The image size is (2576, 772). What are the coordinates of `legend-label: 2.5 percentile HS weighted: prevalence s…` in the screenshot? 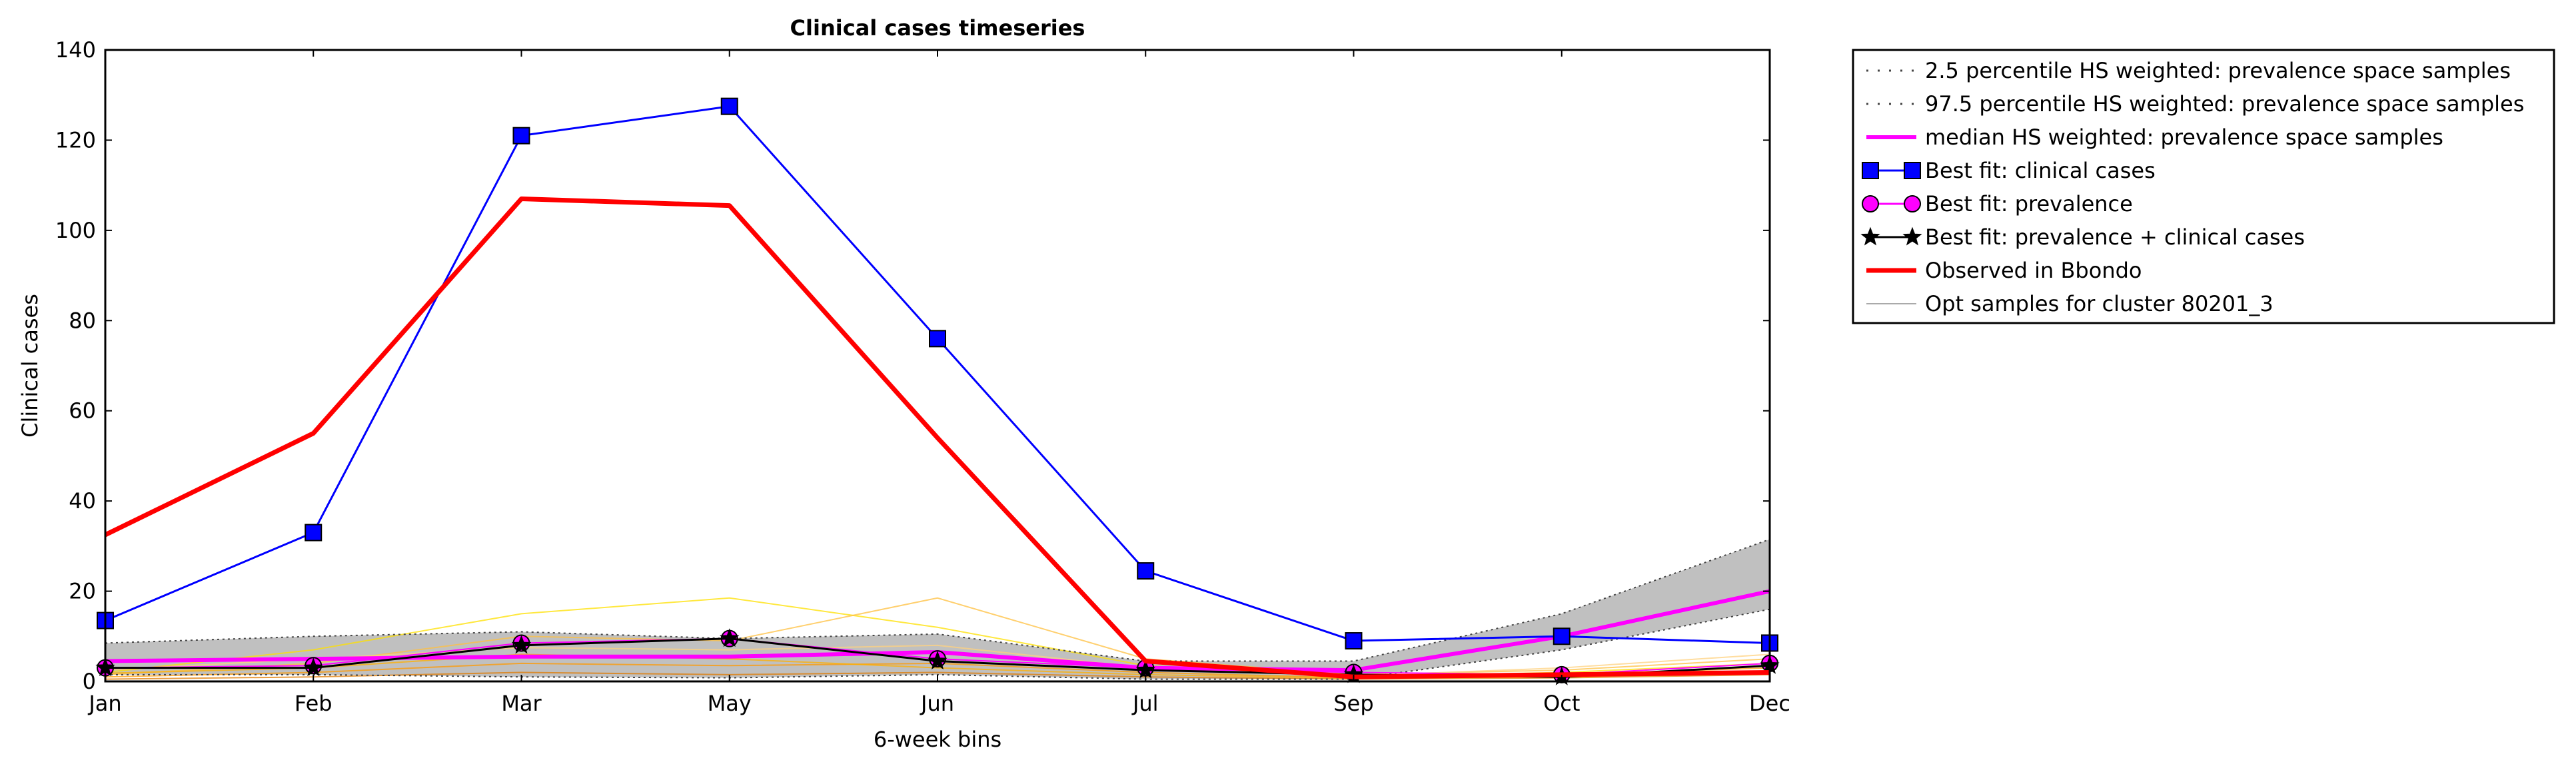 It's located at (2218, 70).